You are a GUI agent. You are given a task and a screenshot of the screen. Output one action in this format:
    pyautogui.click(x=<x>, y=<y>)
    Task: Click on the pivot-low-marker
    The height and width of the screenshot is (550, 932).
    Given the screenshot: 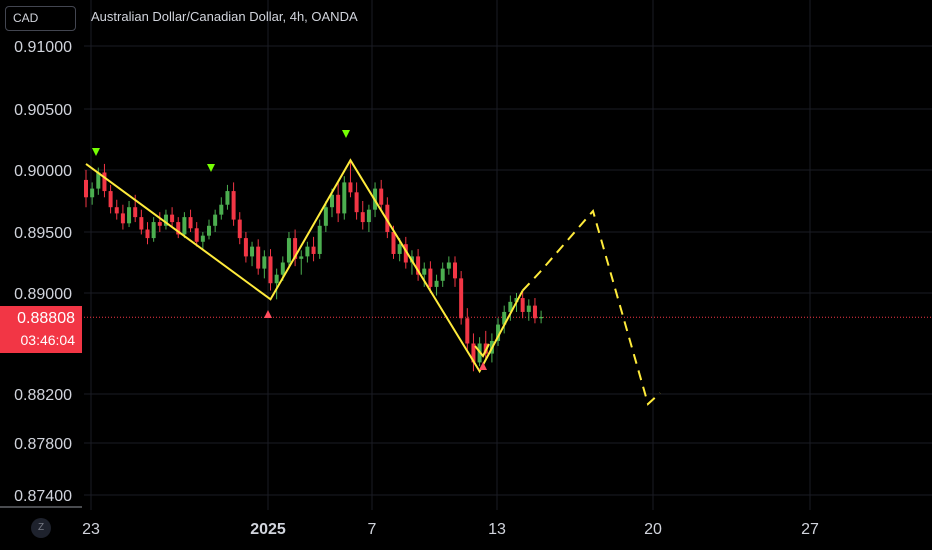 What is the action you would take?
    pyautogui.click(x=483, y=366)
    